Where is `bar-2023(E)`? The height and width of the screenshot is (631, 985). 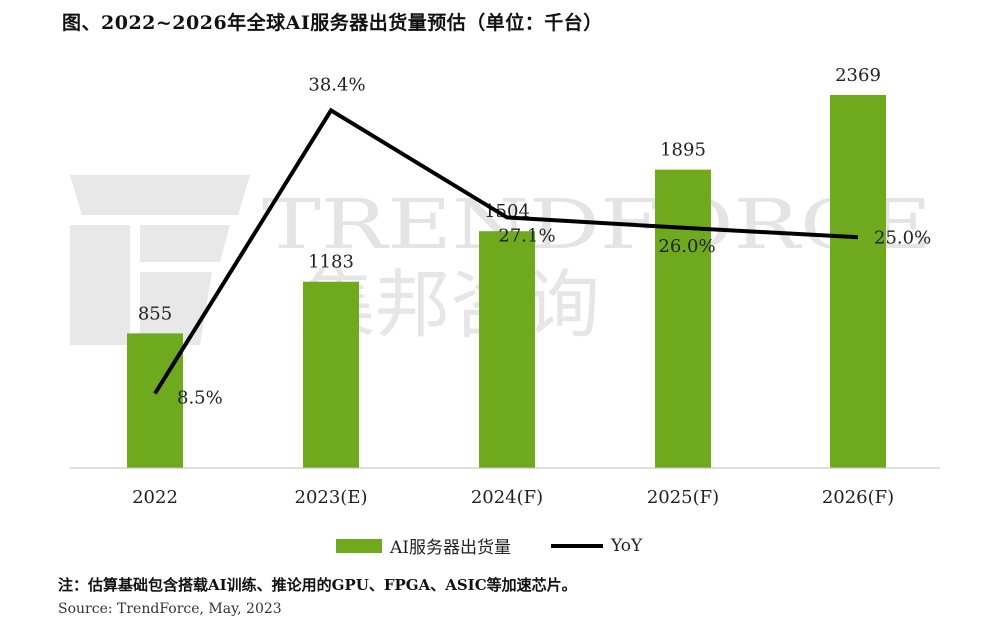
bar-2023(E) is located at coordinates (331, 374).